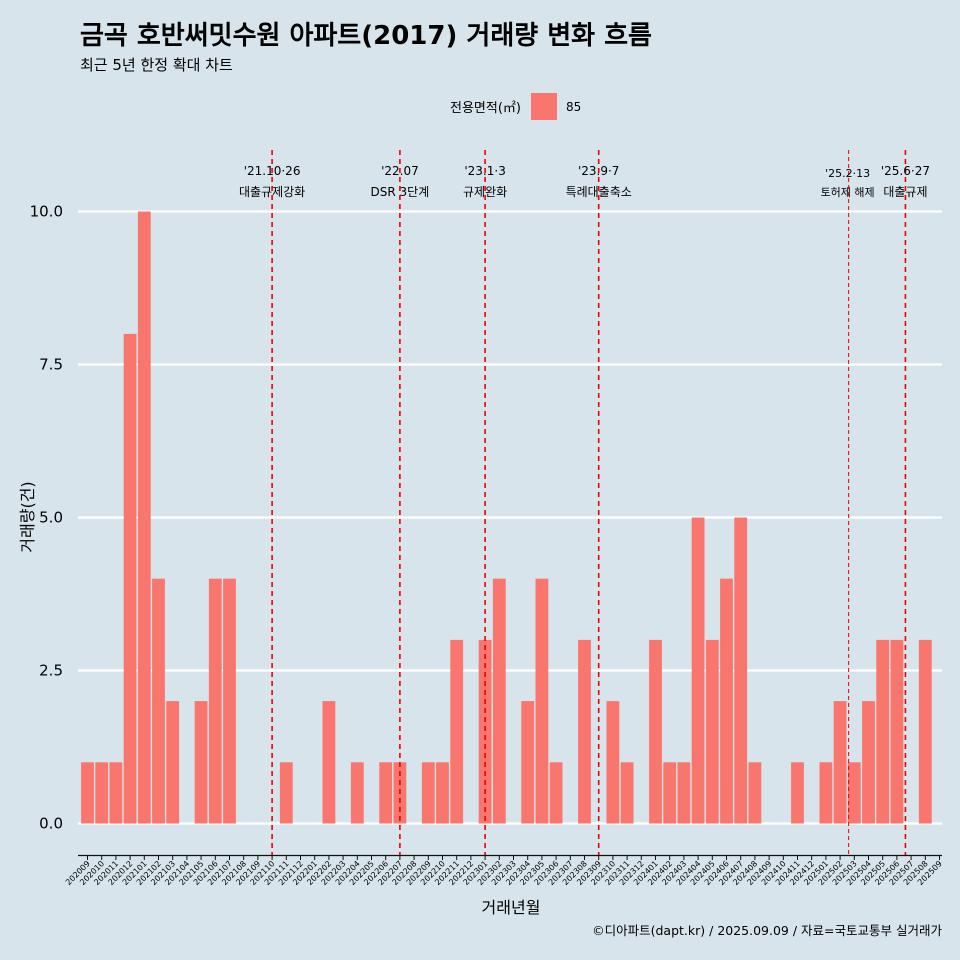  What do you see at coordinates (511, 907) in the screenshot?
I see `x-axis-title: 거래년월` at bounding box center [511, 907].